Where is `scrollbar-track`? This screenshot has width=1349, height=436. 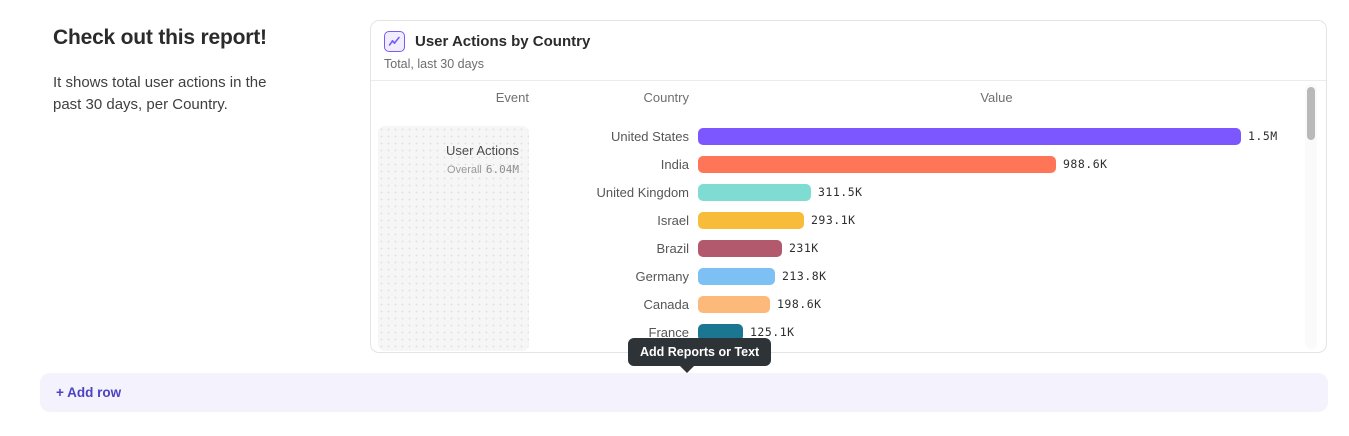
scrollbar-track is located at coordinates (1311, 216).